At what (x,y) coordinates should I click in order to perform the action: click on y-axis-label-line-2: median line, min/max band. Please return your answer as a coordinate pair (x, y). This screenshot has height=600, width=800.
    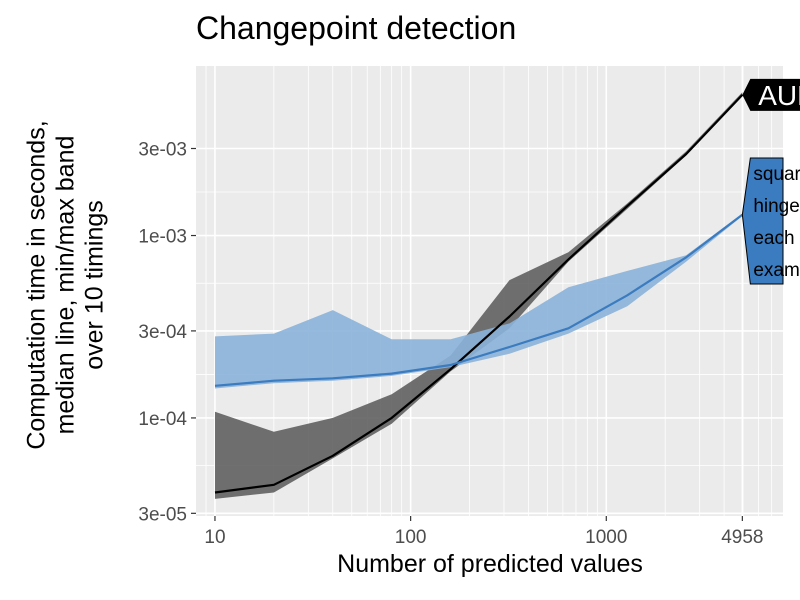
    Looking at the image, I should click on (65, 285).